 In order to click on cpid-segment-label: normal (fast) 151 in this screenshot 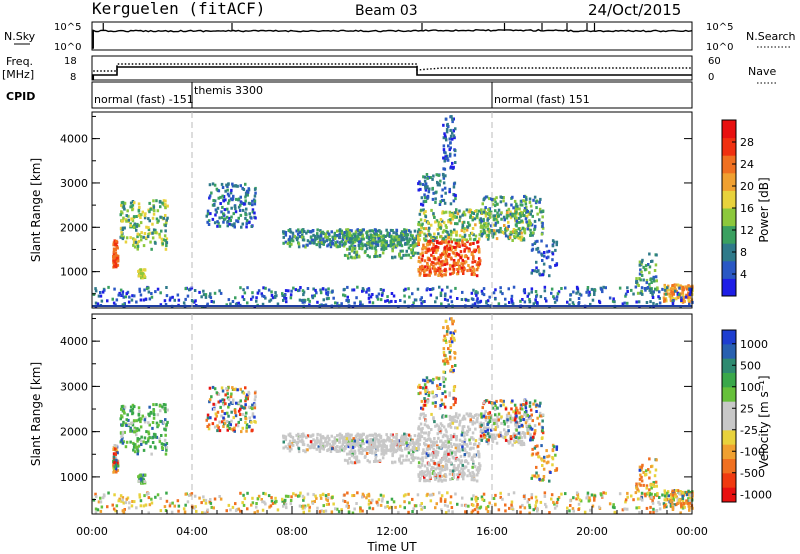, I will do `click(542, 99)`.